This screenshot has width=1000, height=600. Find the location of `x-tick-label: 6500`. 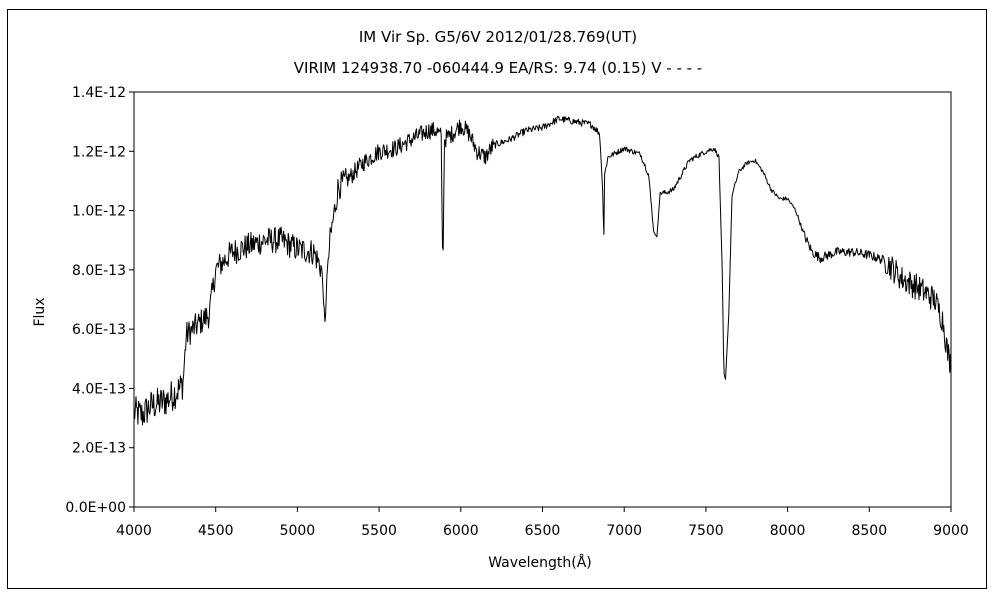

x-tick-label: 6500 is located at coordinates (543, 531).